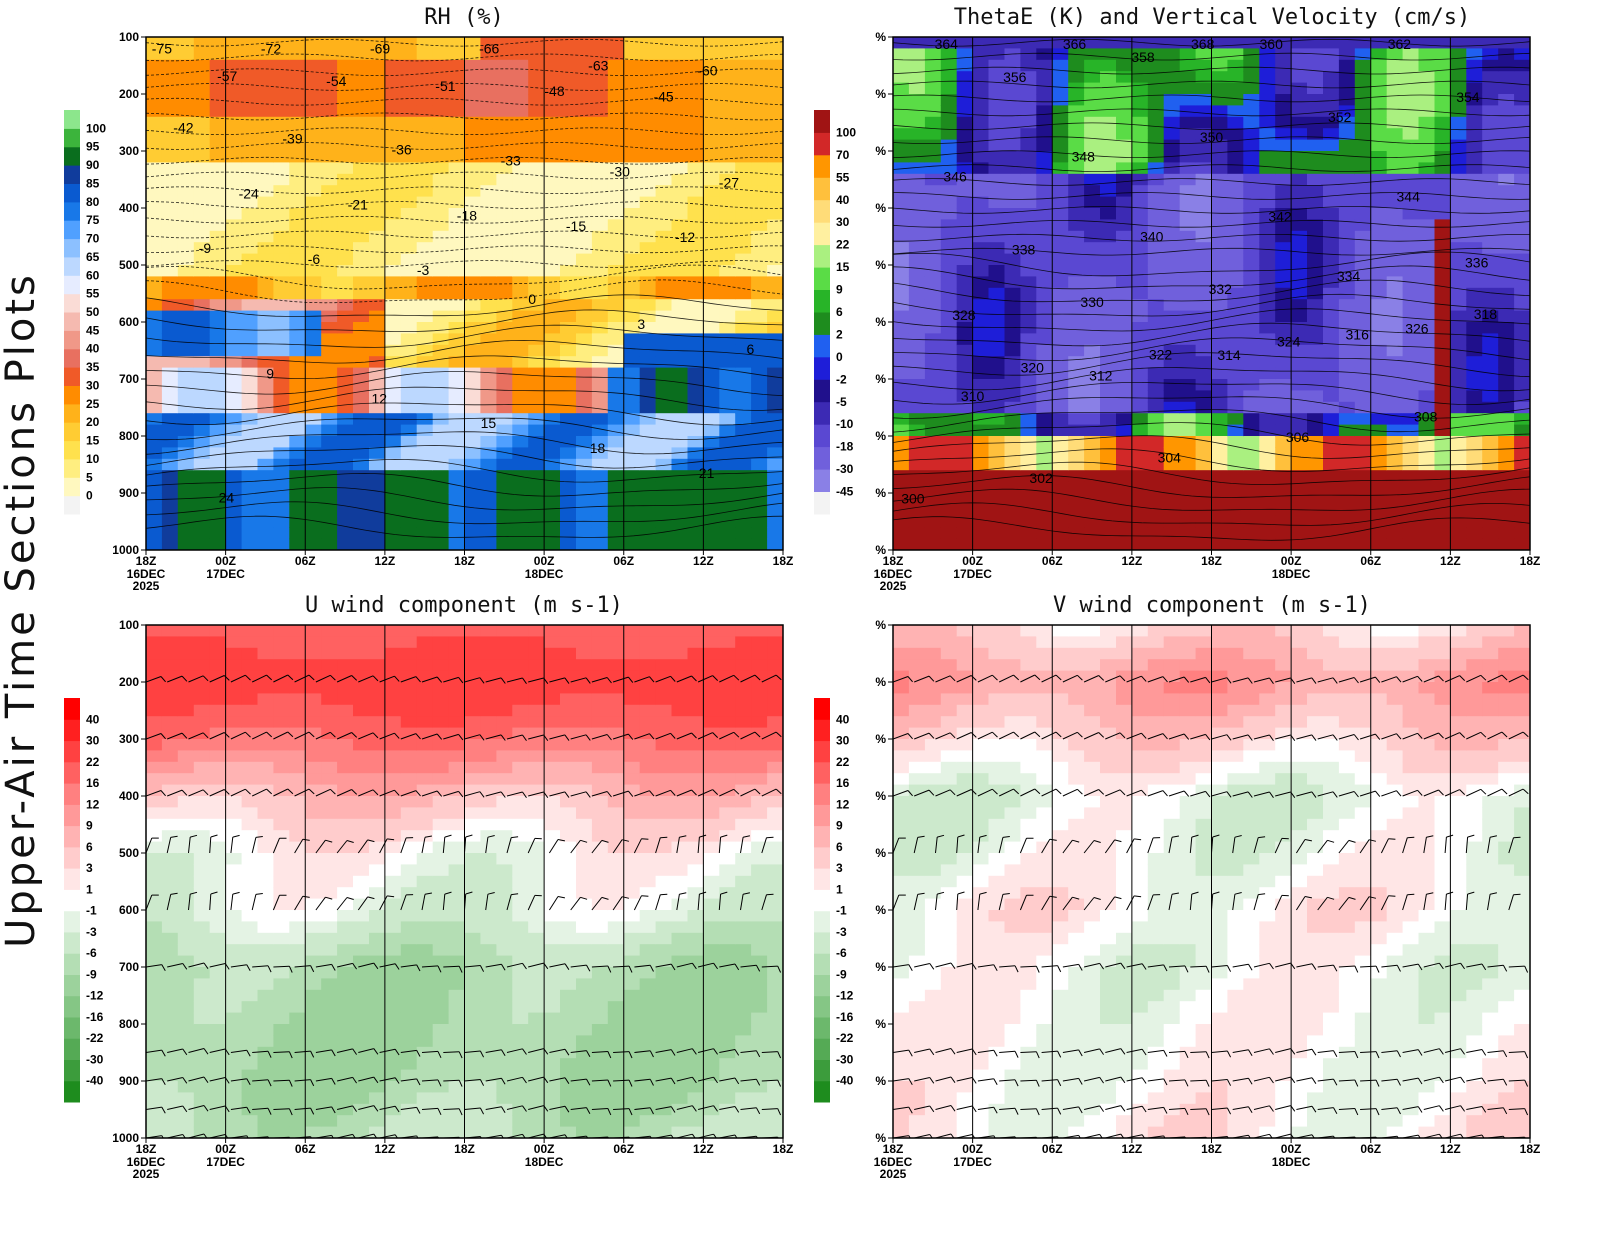 The width and height of the screenshot is (1600, 1236). Describe the element at coordinates (1426, 417) in the screenshot. I see `contour-label: 308` at that location.